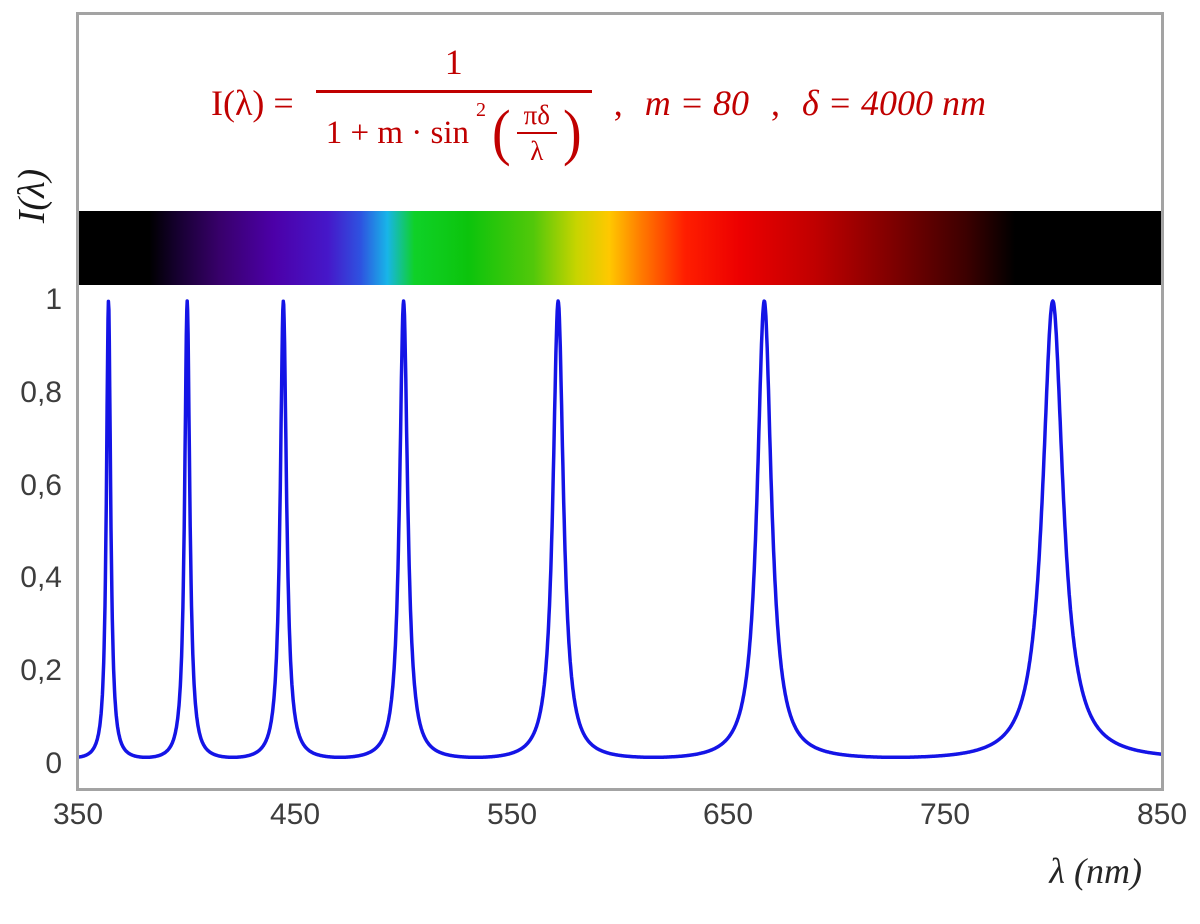 This screenshot has width=1200, height=924. I want to click on x-tick-750: 750, so click(945, 814).